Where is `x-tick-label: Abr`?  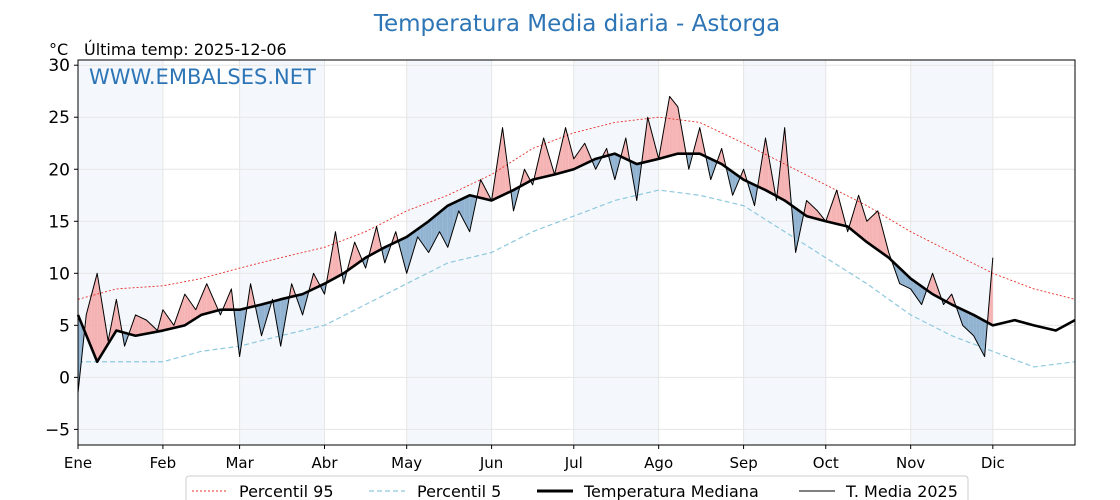 x-tick-label: Abr is located at coordinates (325, 463).